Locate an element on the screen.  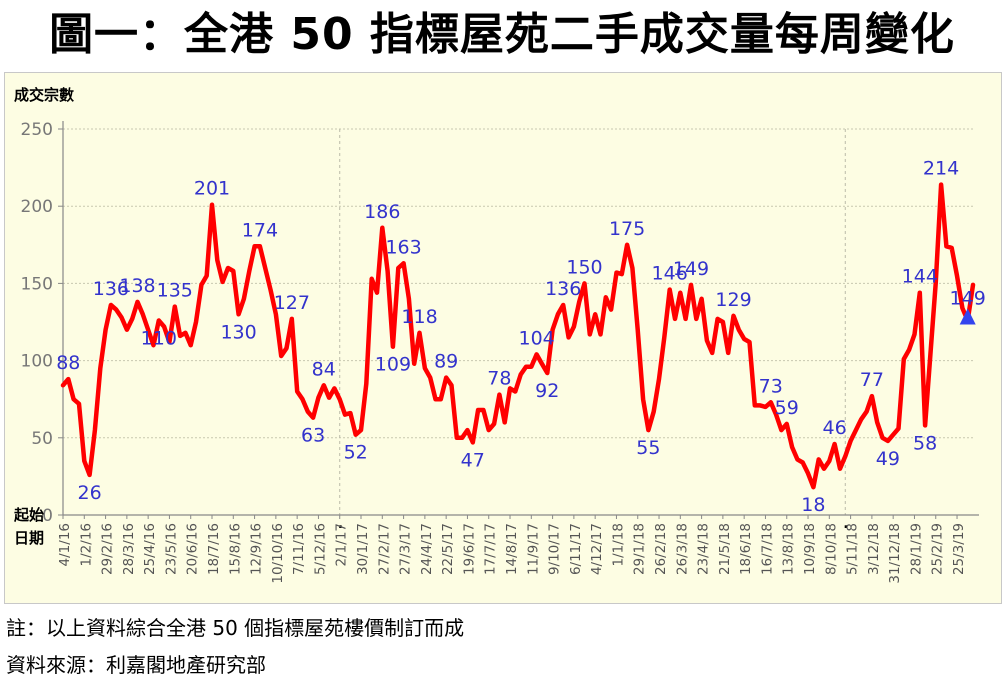
data-label: 129 is located at coordinates (733, 300).